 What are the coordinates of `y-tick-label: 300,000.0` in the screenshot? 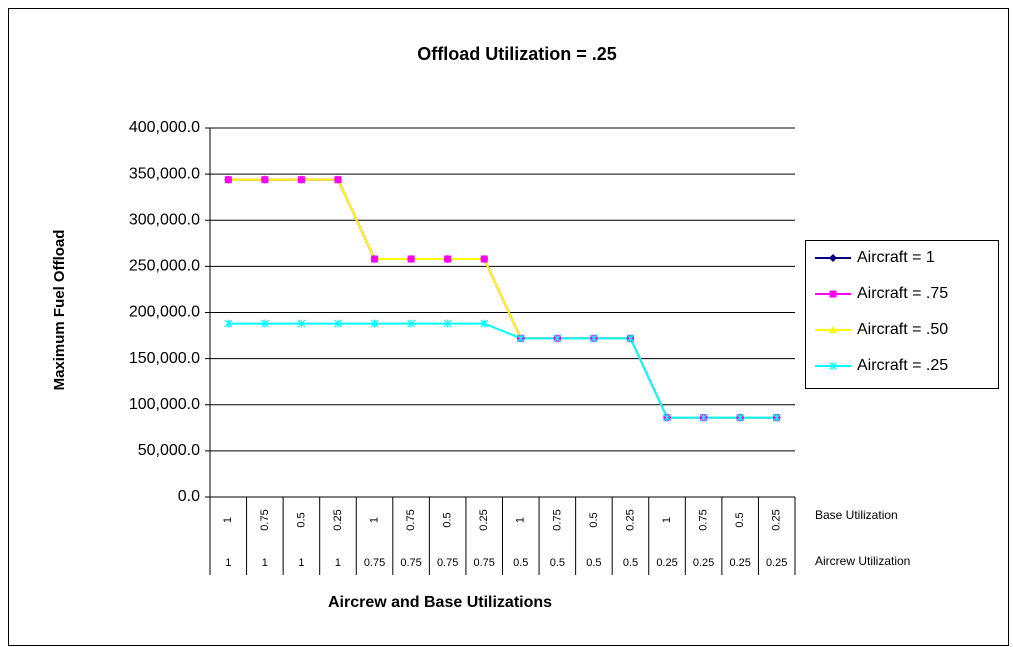 It's located at (164, 219).